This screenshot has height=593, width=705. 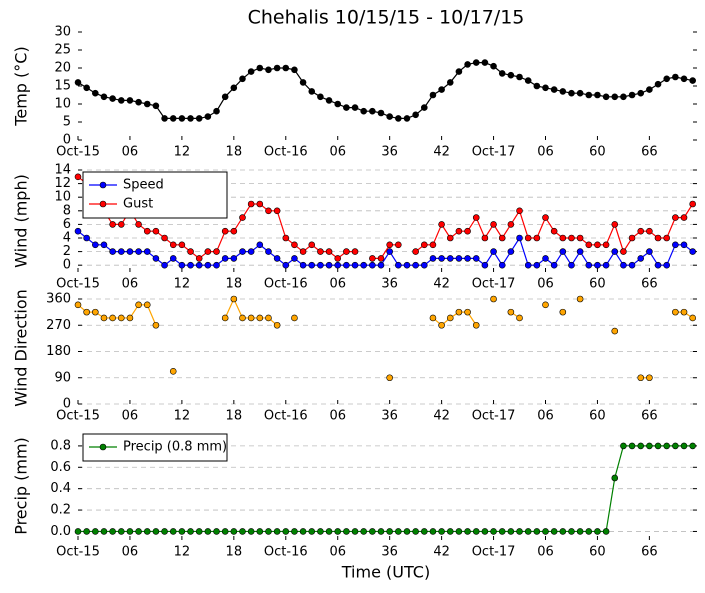 What do you see at coordinates (67, 224) in the screenshot?
I see `y-tick-label: 6` at bounding box center [67, 224].